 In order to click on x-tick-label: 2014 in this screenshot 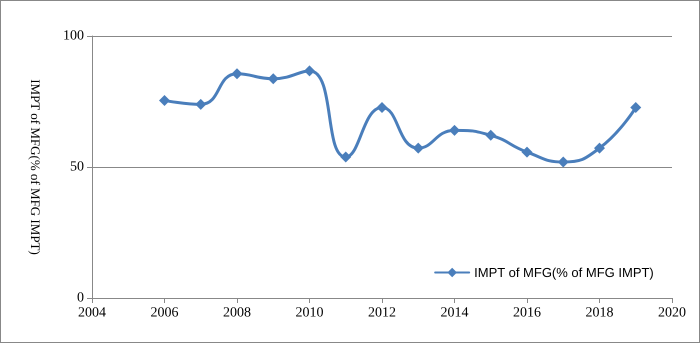, I will do `click(454, 313)`.